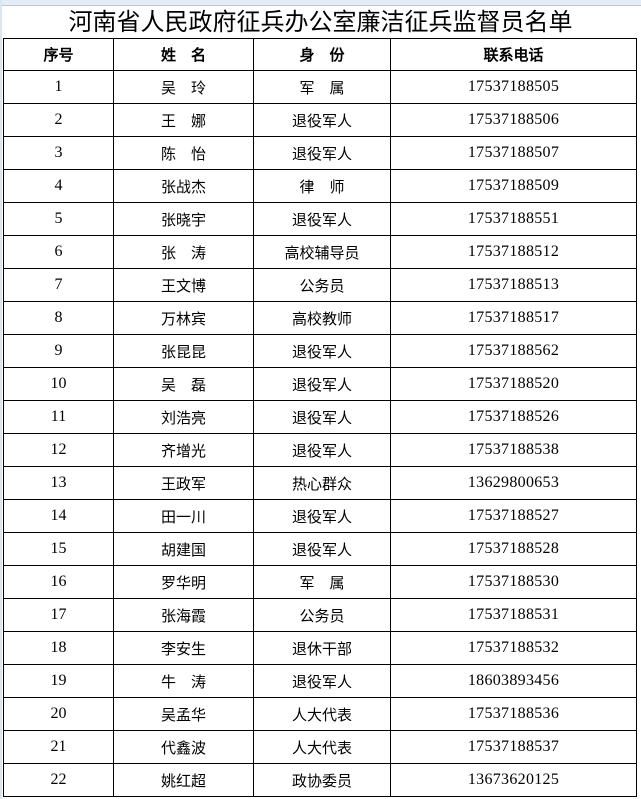 The width and height of the screenshot is (641, 799). What do you see at coordinates (58, 582) in the screenshot?
I see `cell-index: 16` at bounding box center [58, 582].